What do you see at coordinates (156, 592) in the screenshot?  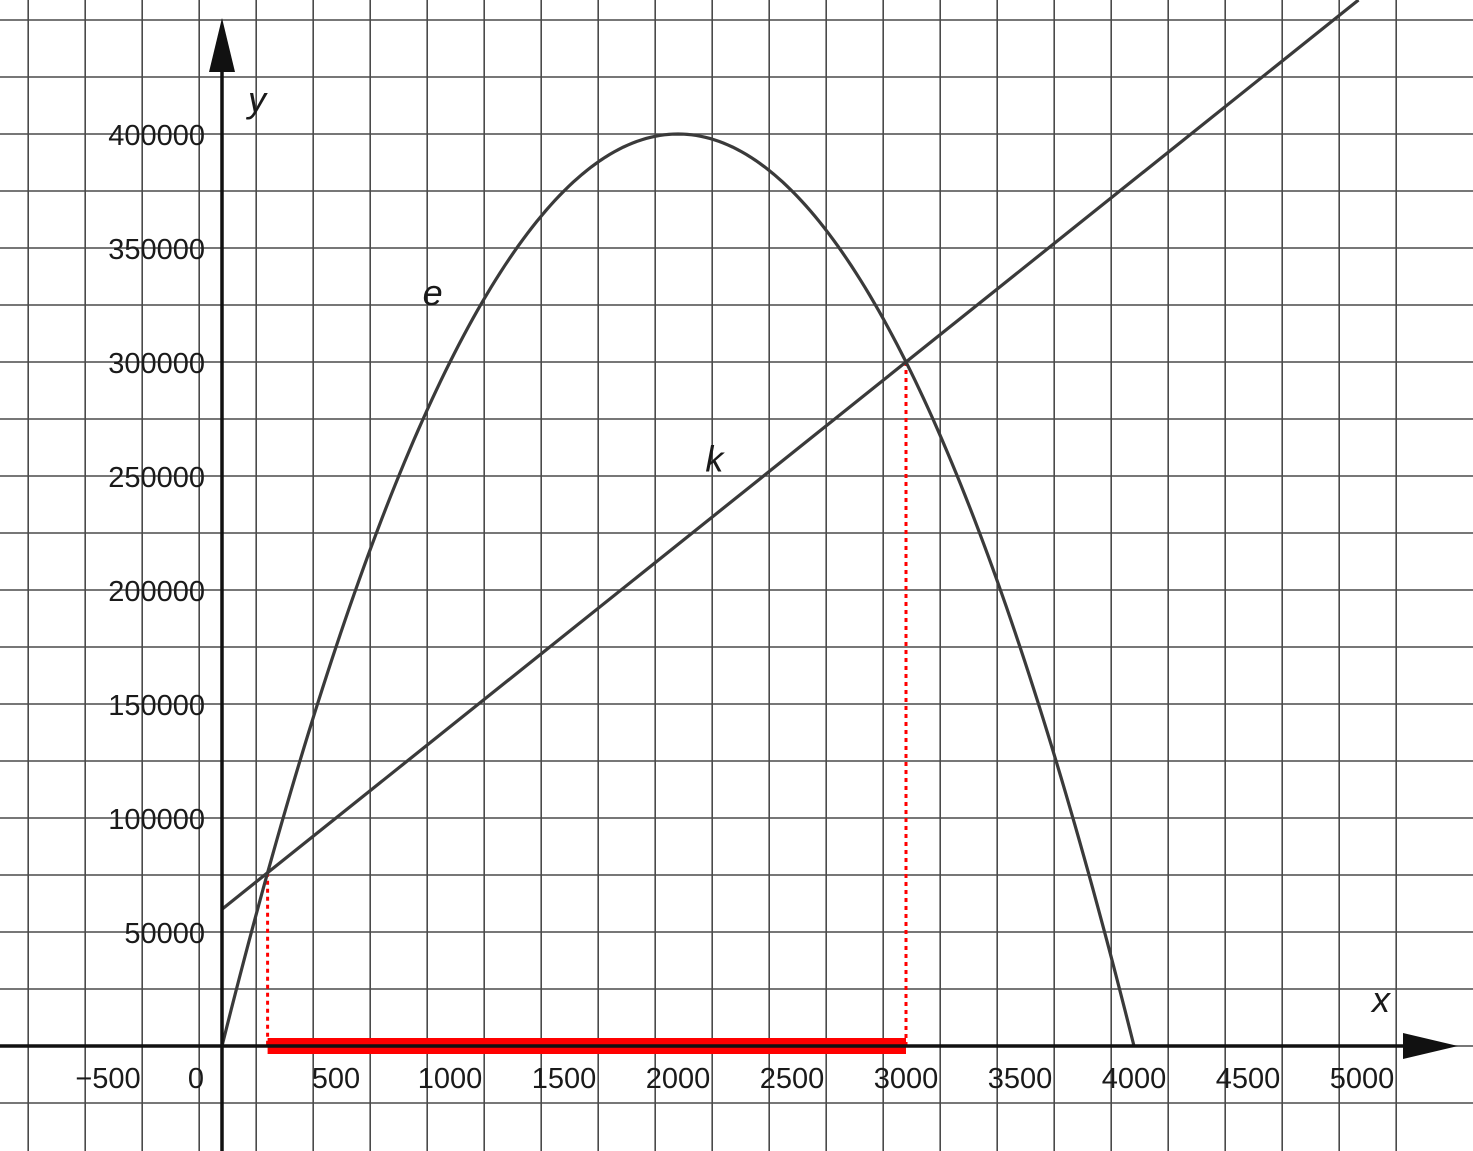 I see `y-tick-label: 200000` at bounding box center [156, 592].